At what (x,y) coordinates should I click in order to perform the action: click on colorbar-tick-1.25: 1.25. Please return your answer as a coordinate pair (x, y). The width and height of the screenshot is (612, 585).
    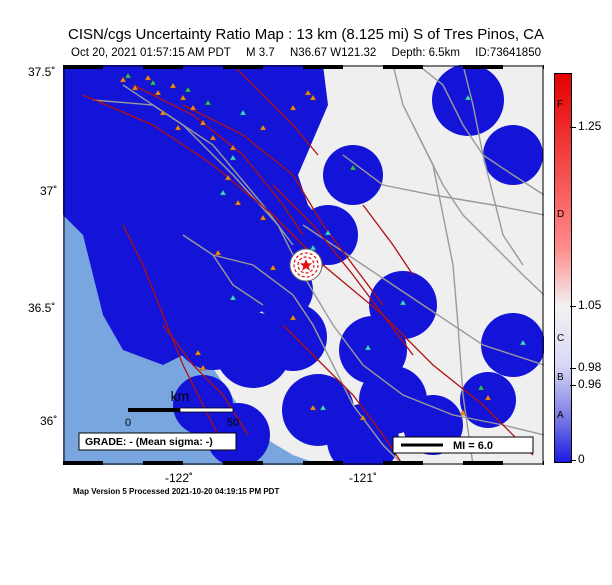
    Looking at the image, I should click on (590, 126).